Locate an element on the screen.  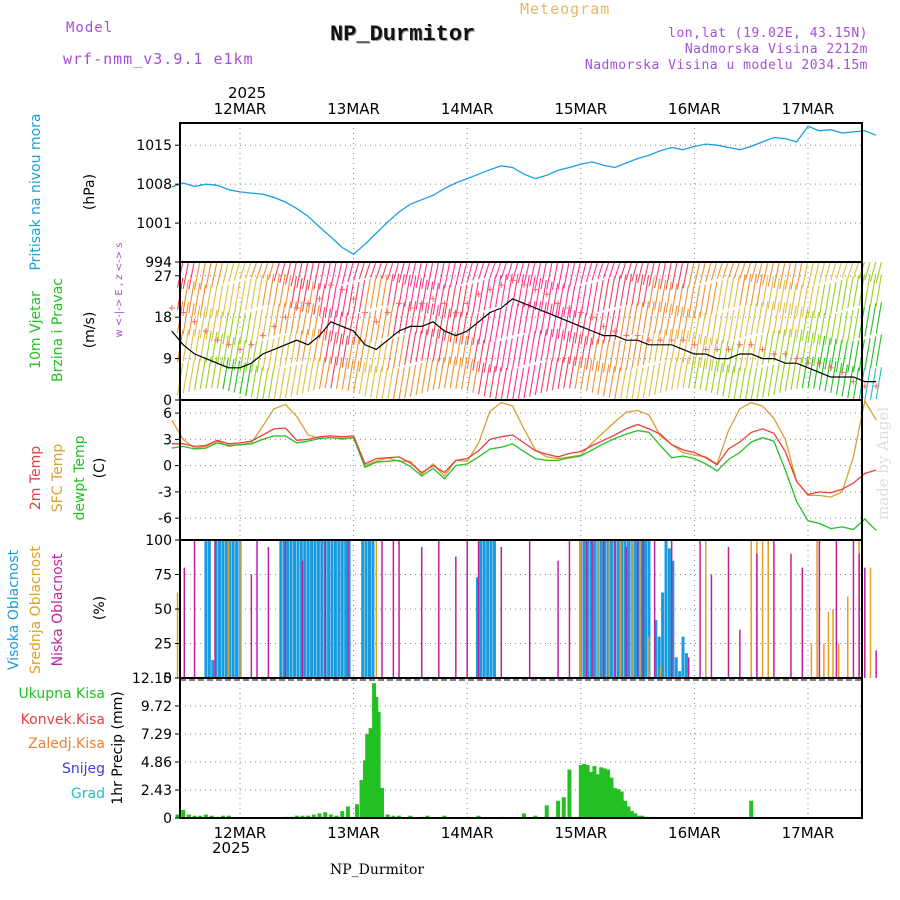
model-elevation-label: Nadmorska Visina u modelu 2034.15m is located at coordinates (726, 65).